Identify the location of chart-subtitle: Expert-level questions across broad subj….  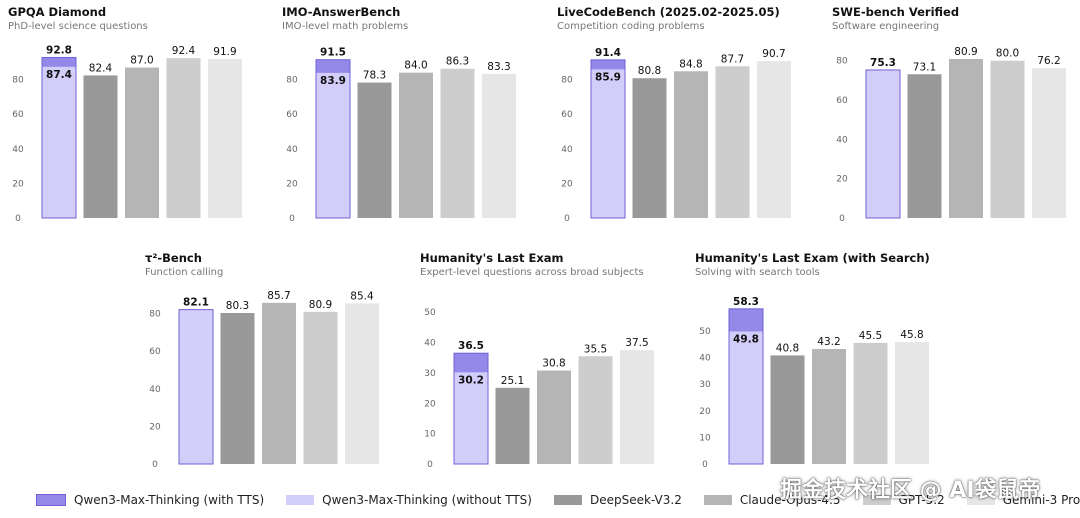
(532, 272).